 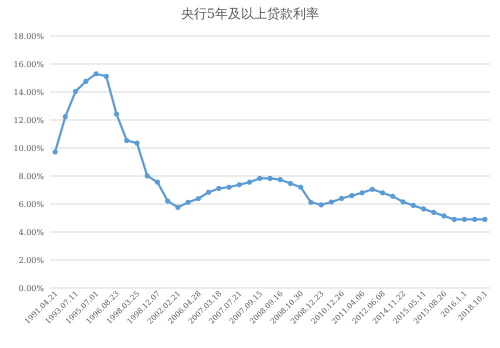 I want to click on y-tick-label: 12.00%, so click(x=28, y=120).